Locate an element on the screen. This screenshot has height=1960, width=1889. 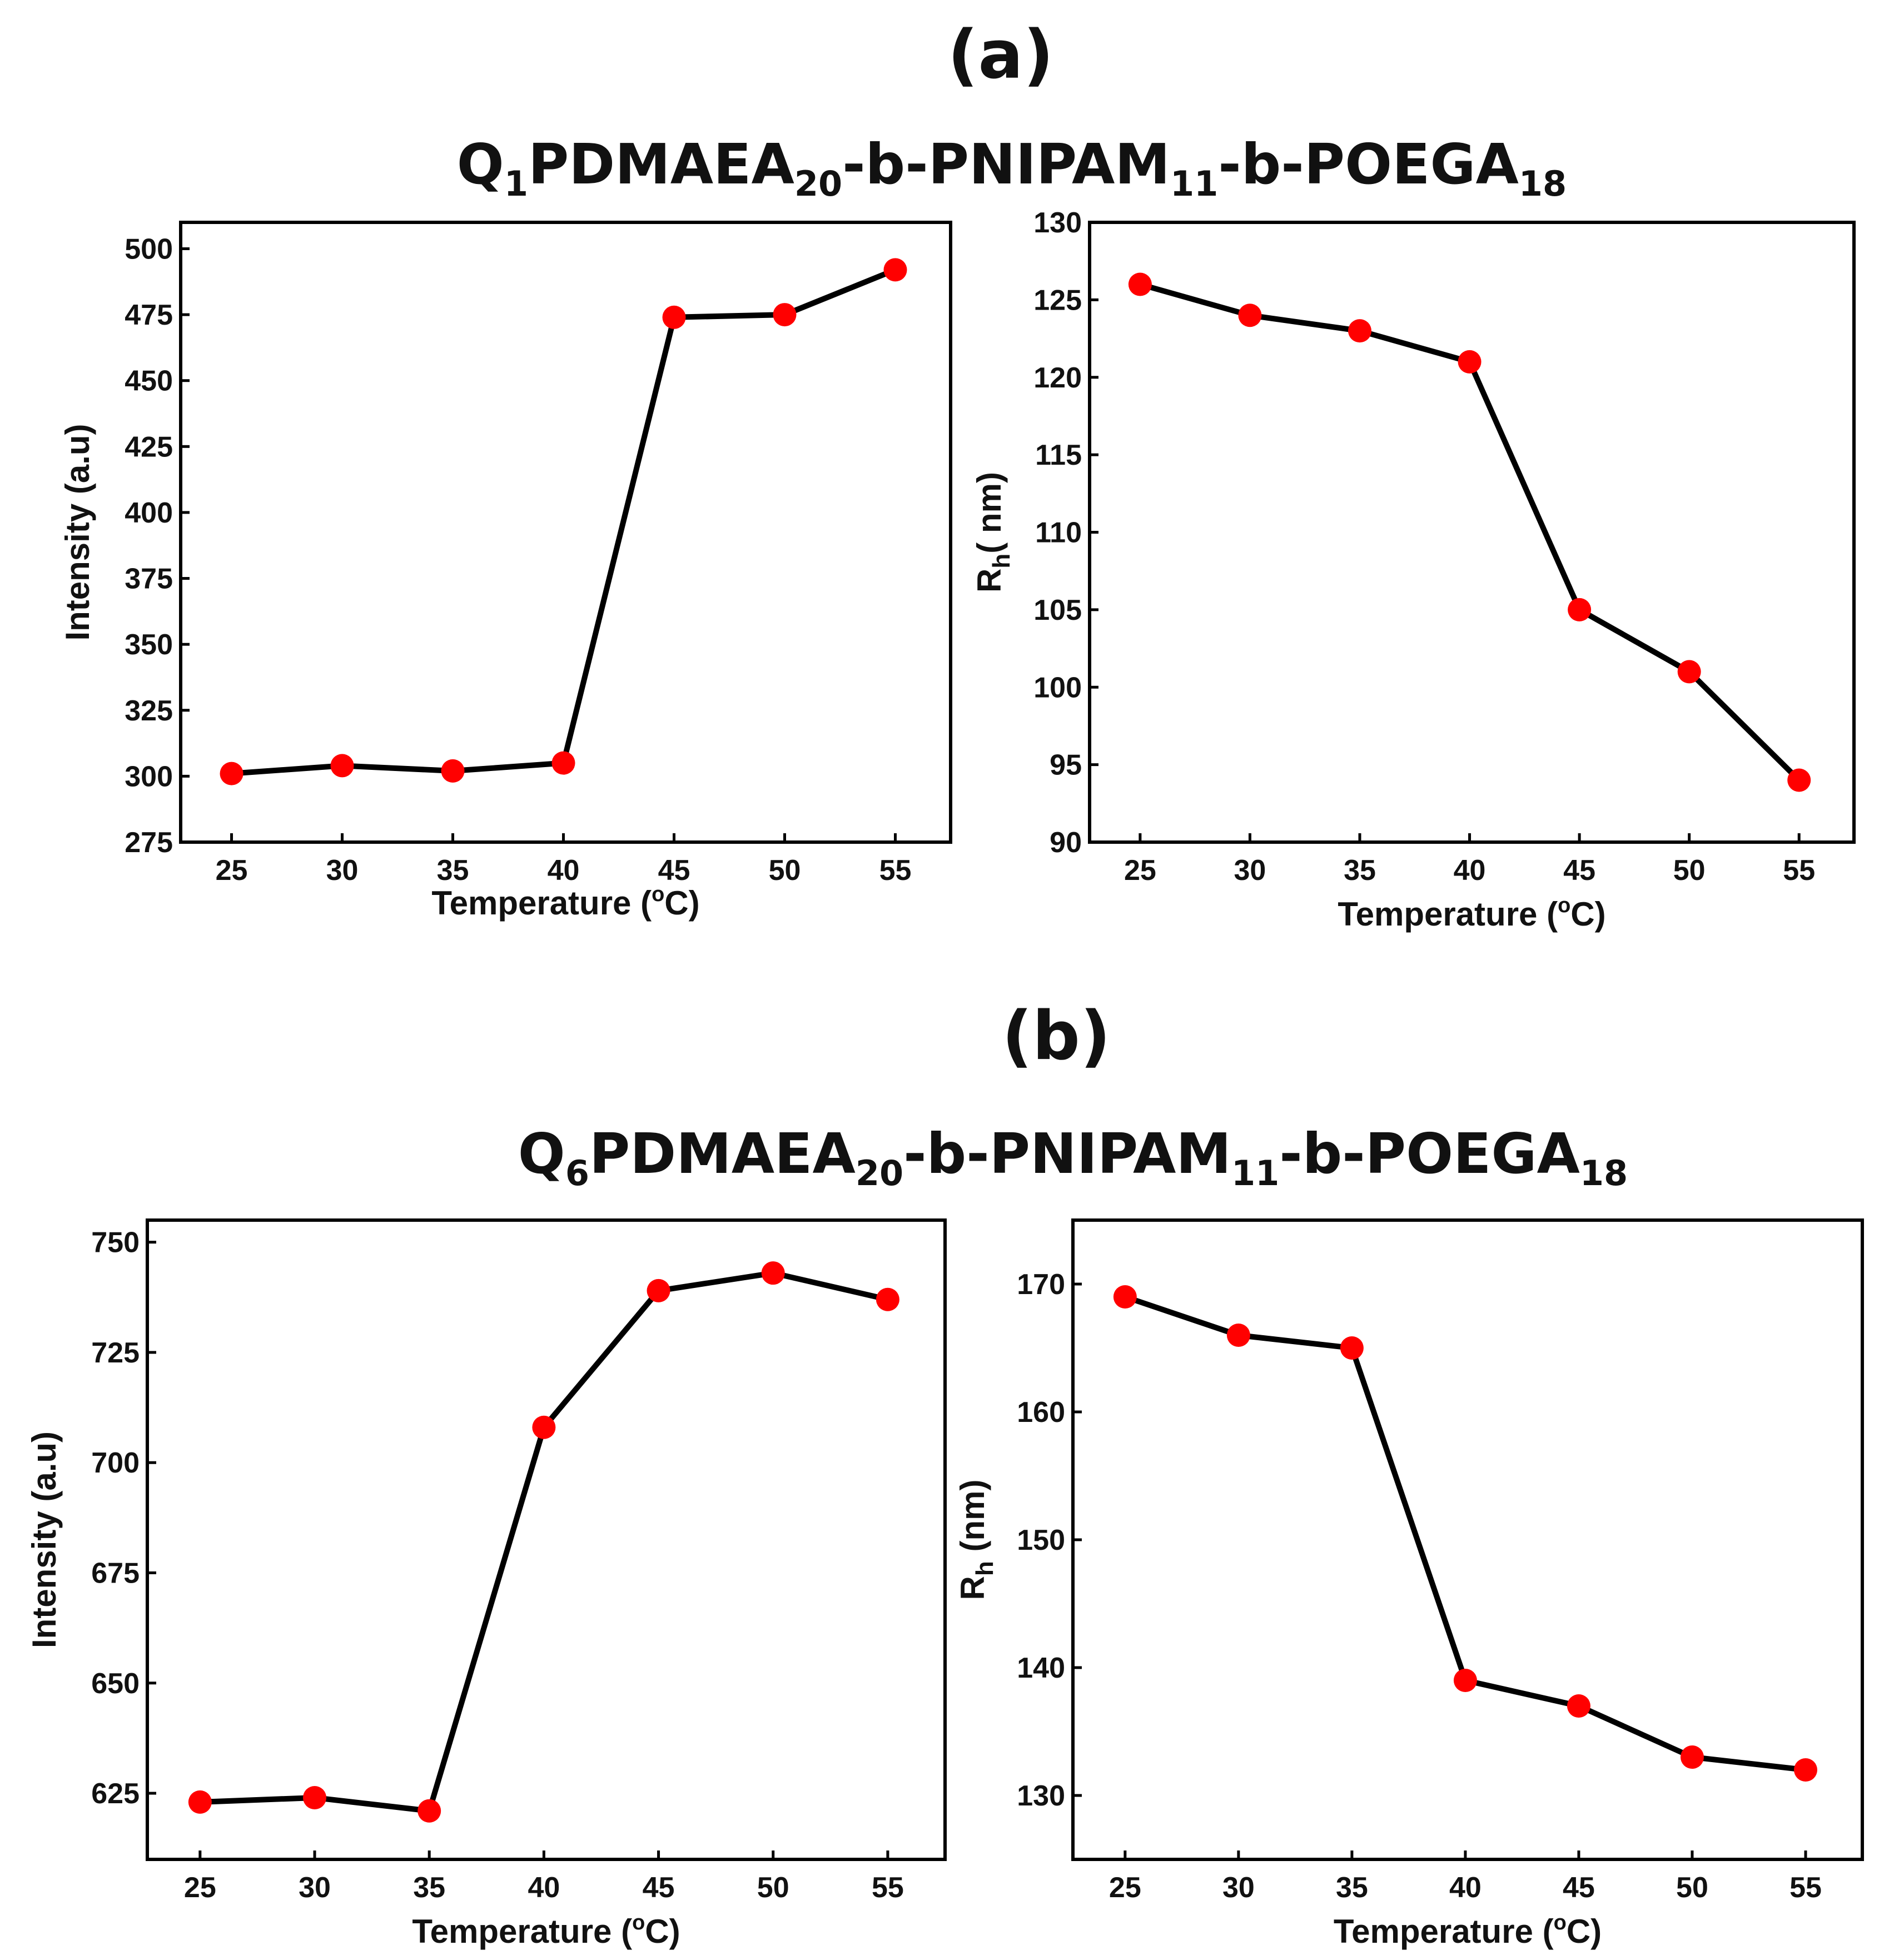
a-intensity-y-tick-label: 350 is located at coordinates (149, 645).